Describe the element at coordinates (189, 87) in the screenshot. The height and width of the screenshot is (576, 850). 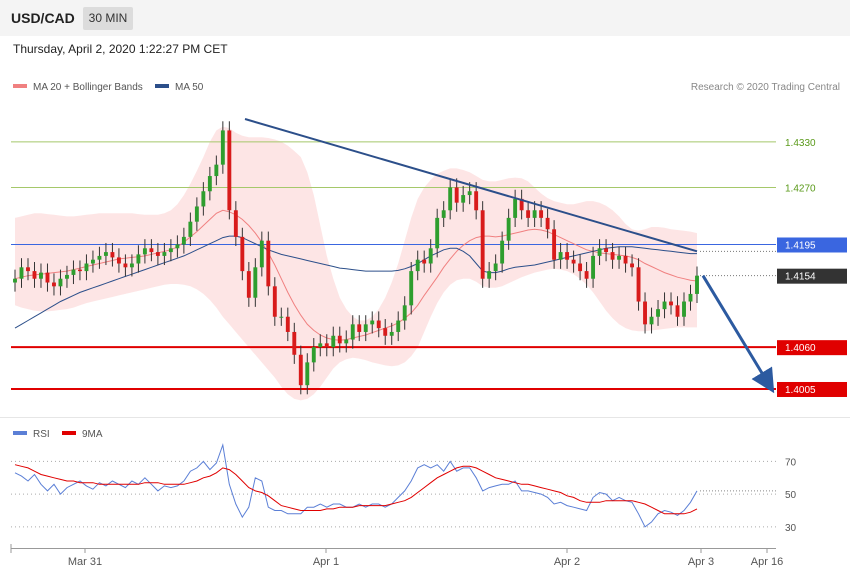
I see `legend-ma50-label: MA 50` at that location.